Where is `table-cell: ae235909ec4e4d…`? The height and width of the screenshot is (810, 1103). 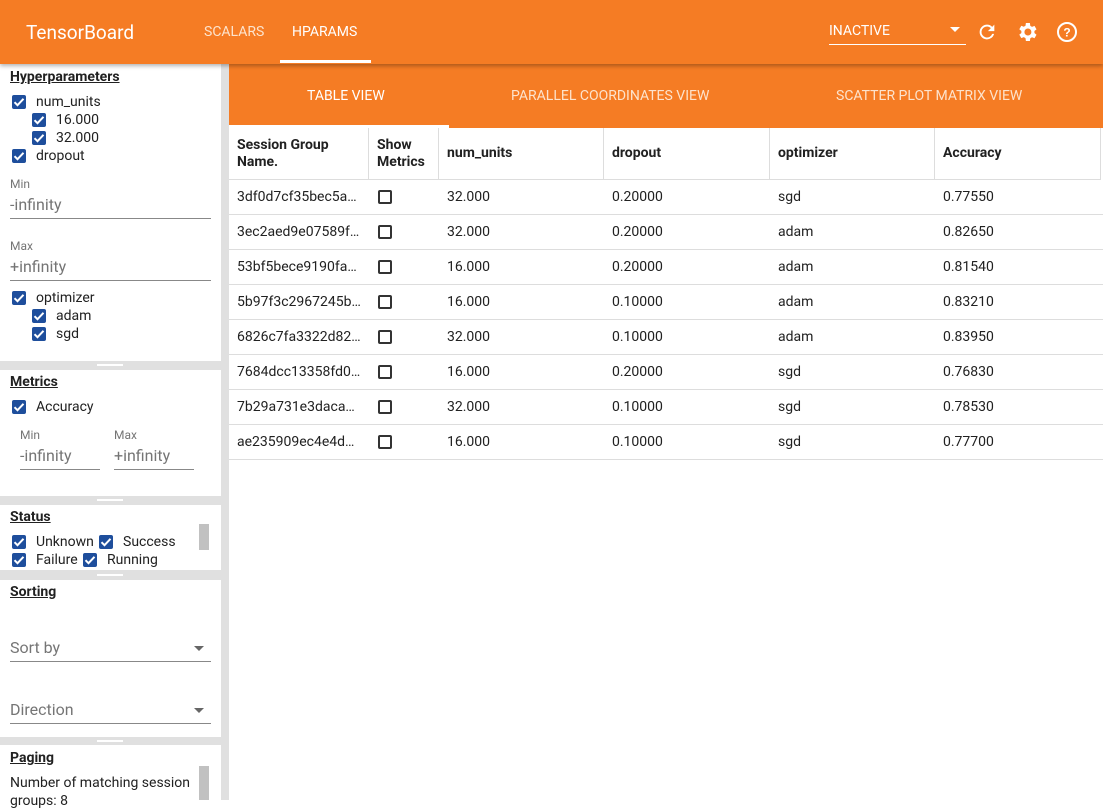 table-cell: ae235909ec4e4d… is located at coordinates (296, 442).